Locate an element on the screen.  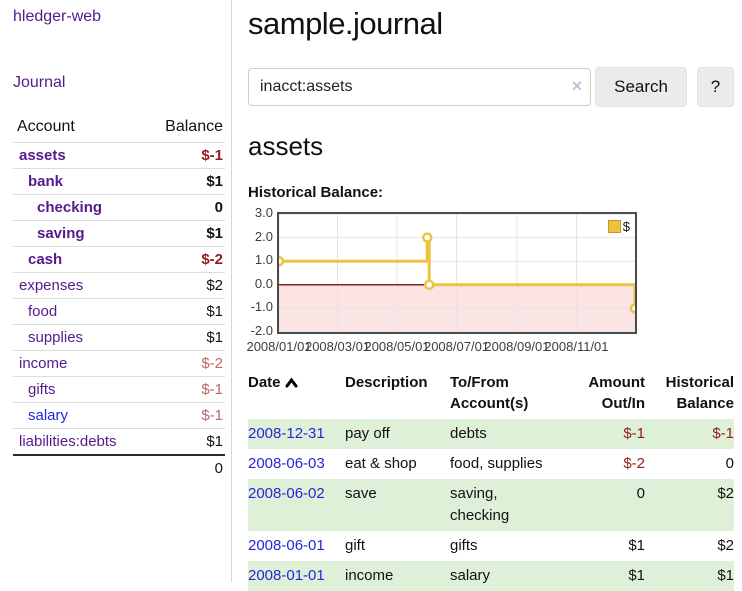
register-description: income is located at coordinates (369, 575).